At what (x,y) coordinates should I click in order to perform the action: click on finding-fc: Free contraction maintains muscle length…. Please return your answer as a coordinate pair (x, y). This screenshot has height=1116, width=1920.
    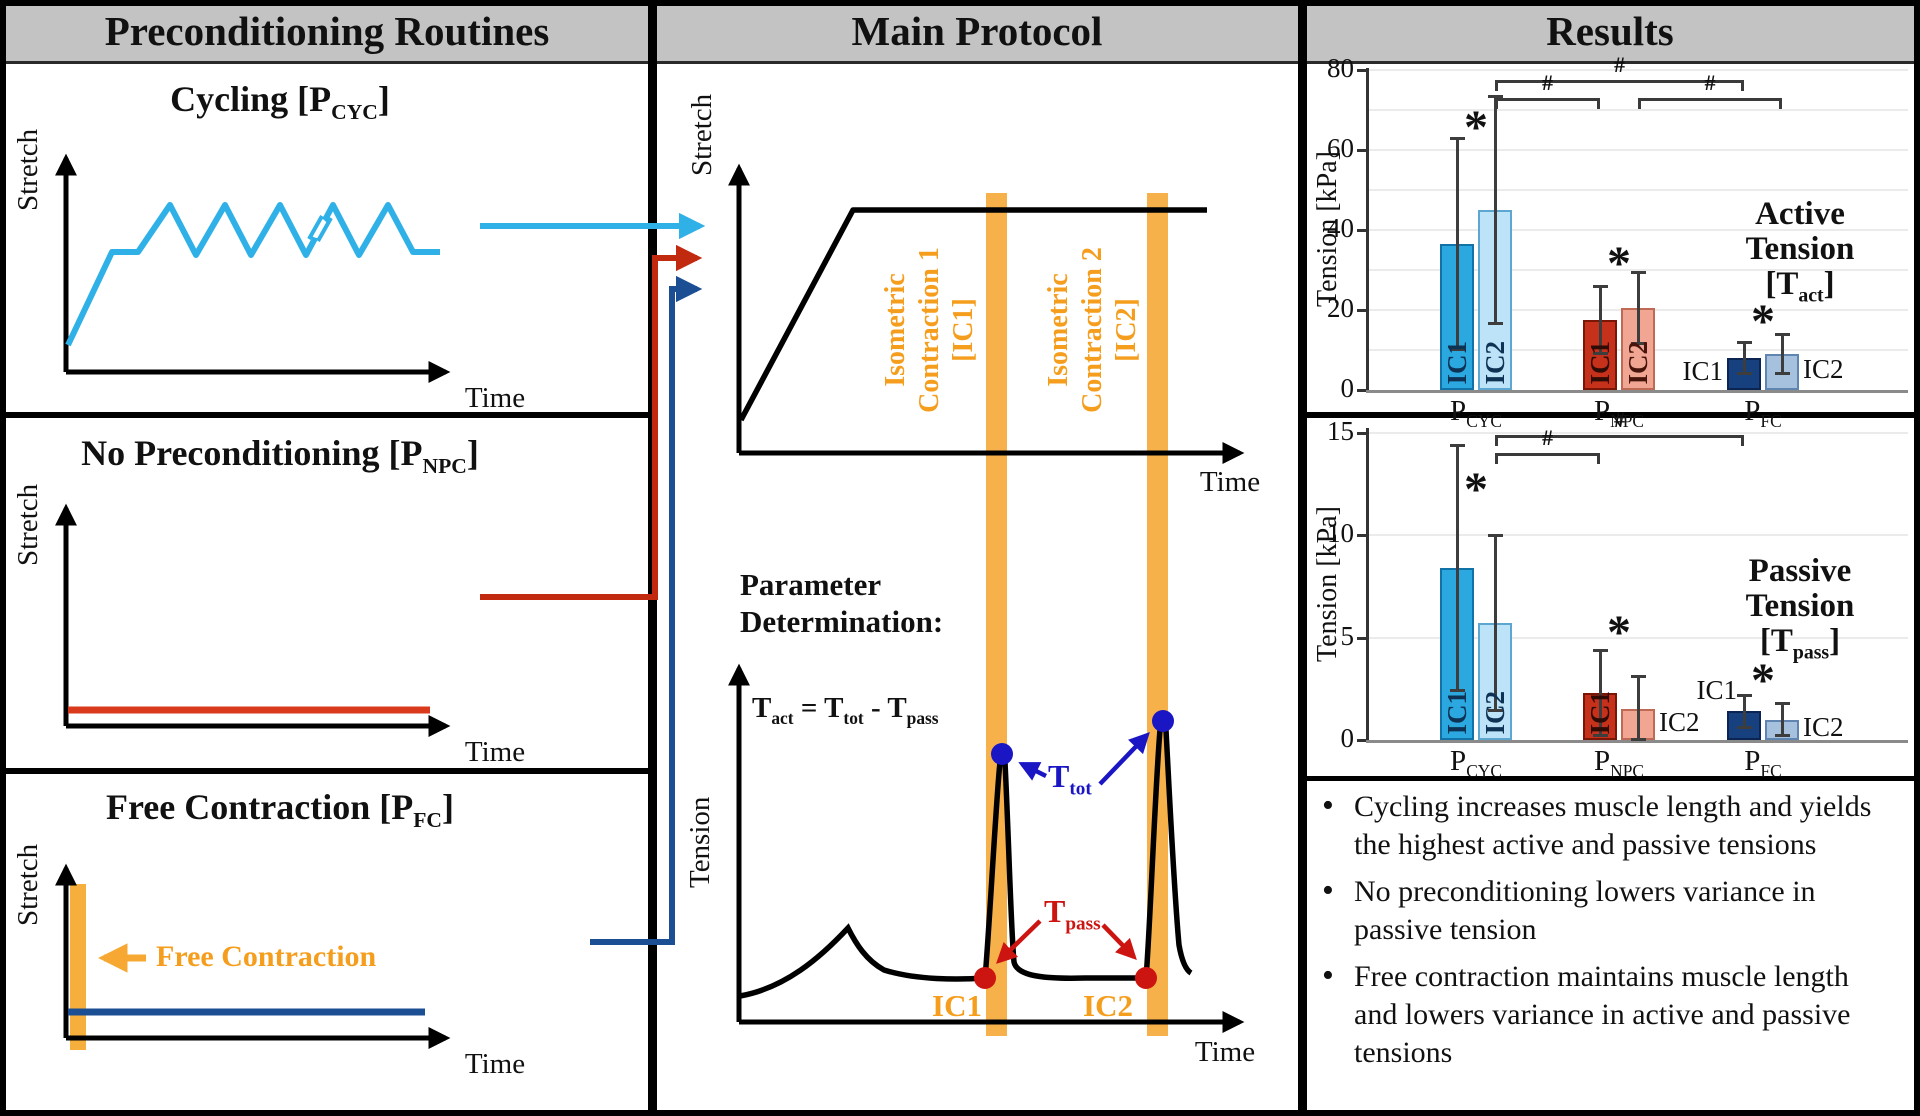
    Looking at the image, I should click on (1601, 1014).